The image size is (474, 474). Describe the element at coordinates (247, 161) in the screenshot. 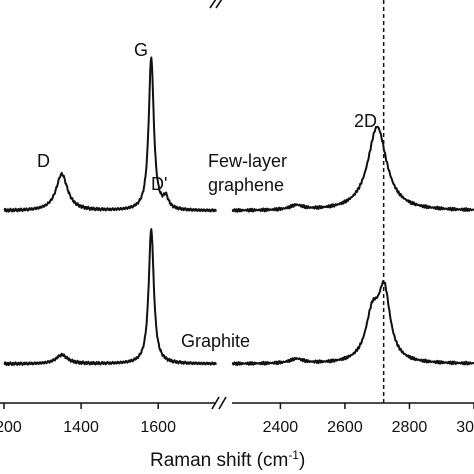

I see `series-label-few-layer-1: Few-layer` at that location.